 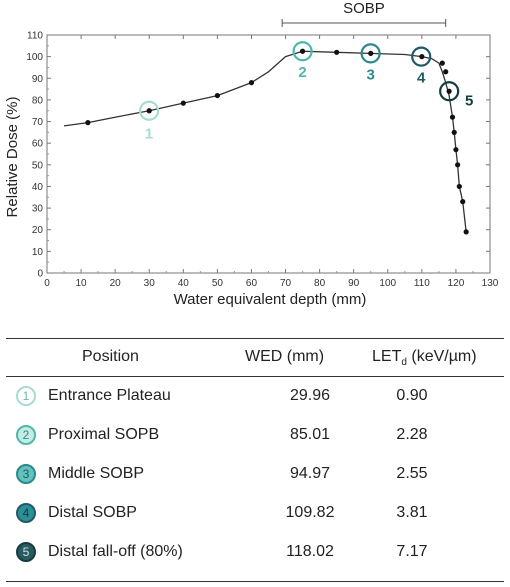 I want to click on header-position: Position, so click(x=110, y=356).